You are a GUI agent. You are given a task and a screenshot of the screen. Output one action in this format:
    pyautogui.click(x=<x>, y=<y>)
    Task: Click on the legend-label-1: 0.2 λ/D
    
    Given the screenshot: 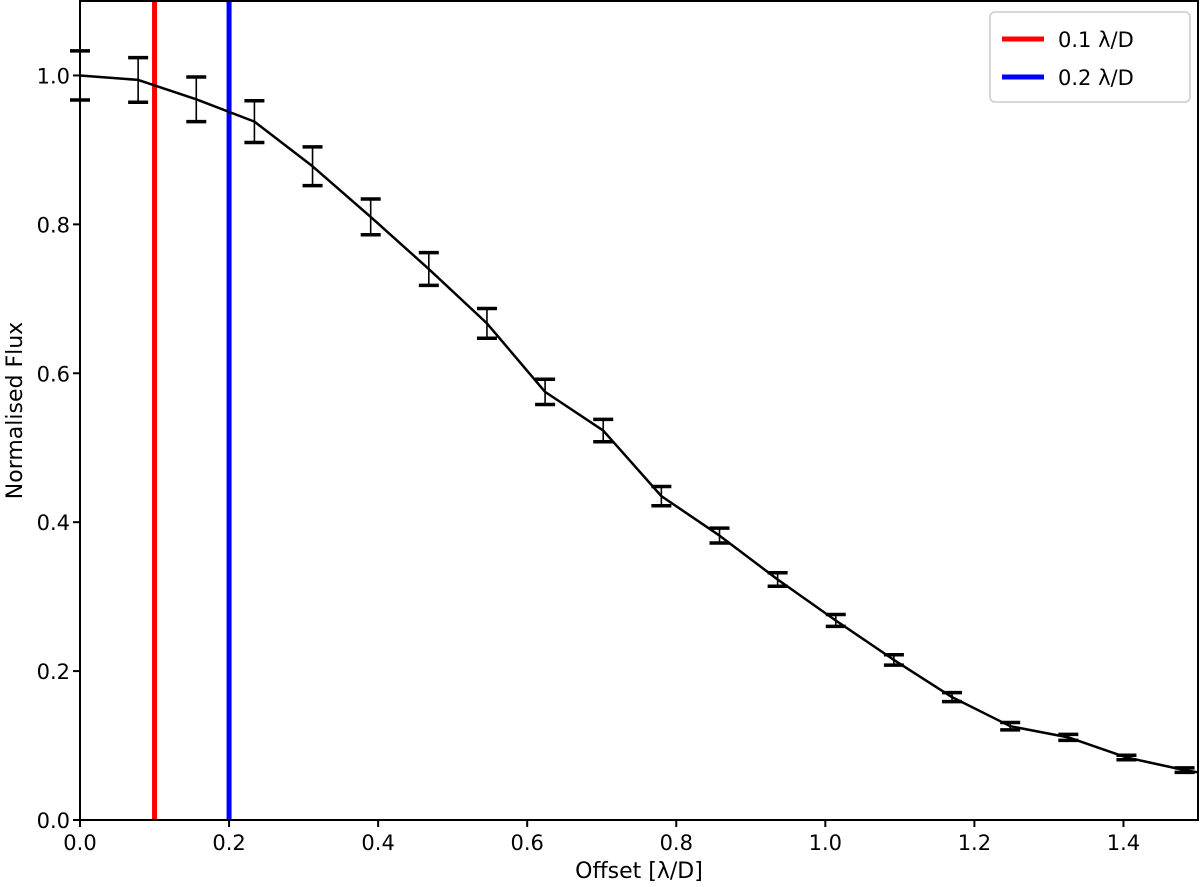 What is the action you would take?
    pyautogui.click(x=1096, y=78)
    